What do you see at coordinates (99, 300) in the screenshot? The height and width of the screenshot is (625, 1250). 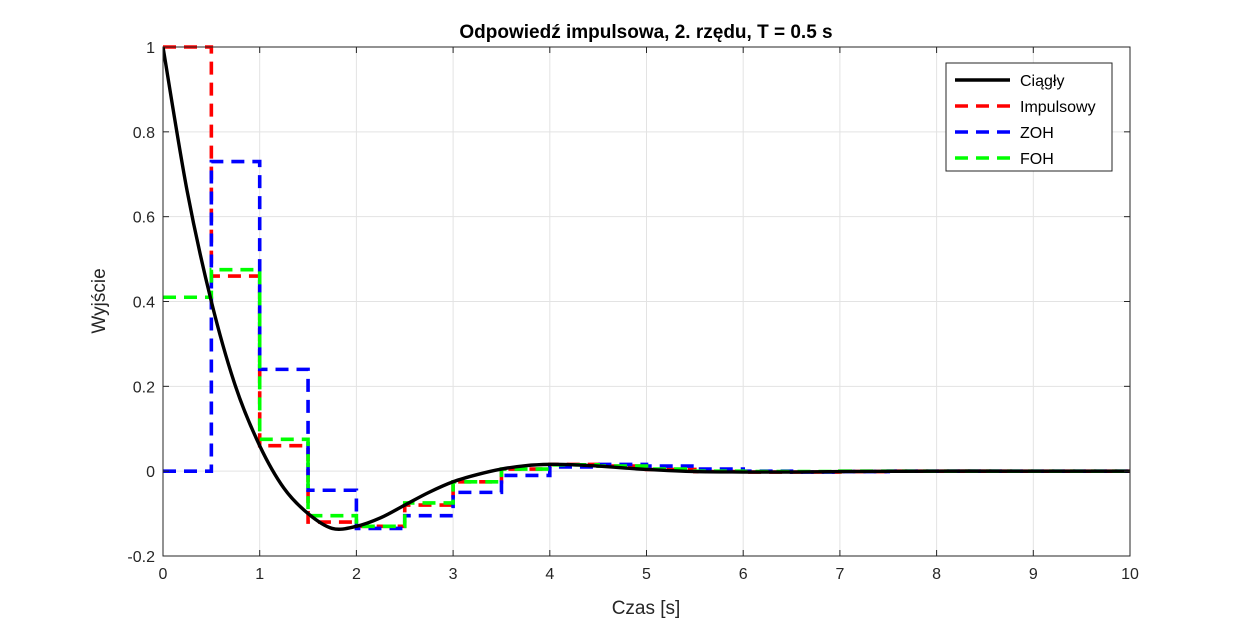 I see `y-axis-label: Wyjście` at bounding box center [99, 300].